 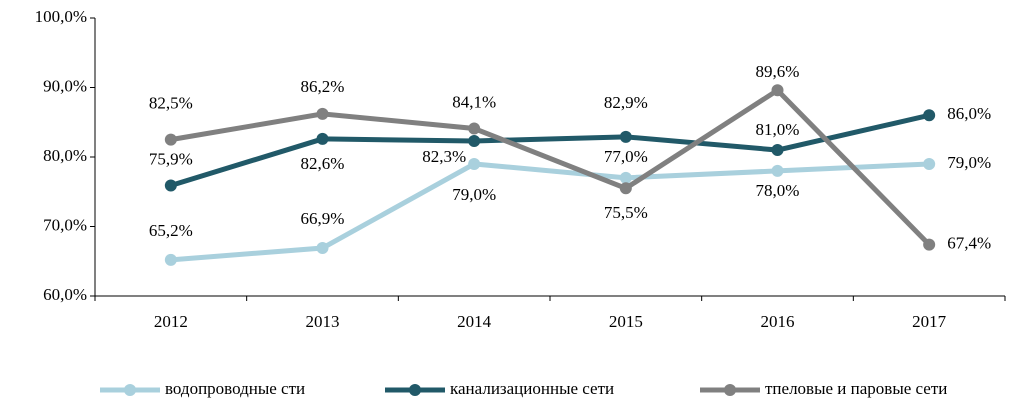 What do you see at coordinates (235, 388) in the screenshot?
I see `legend-label: водопроводные сти` at bounding box center [235, 388].